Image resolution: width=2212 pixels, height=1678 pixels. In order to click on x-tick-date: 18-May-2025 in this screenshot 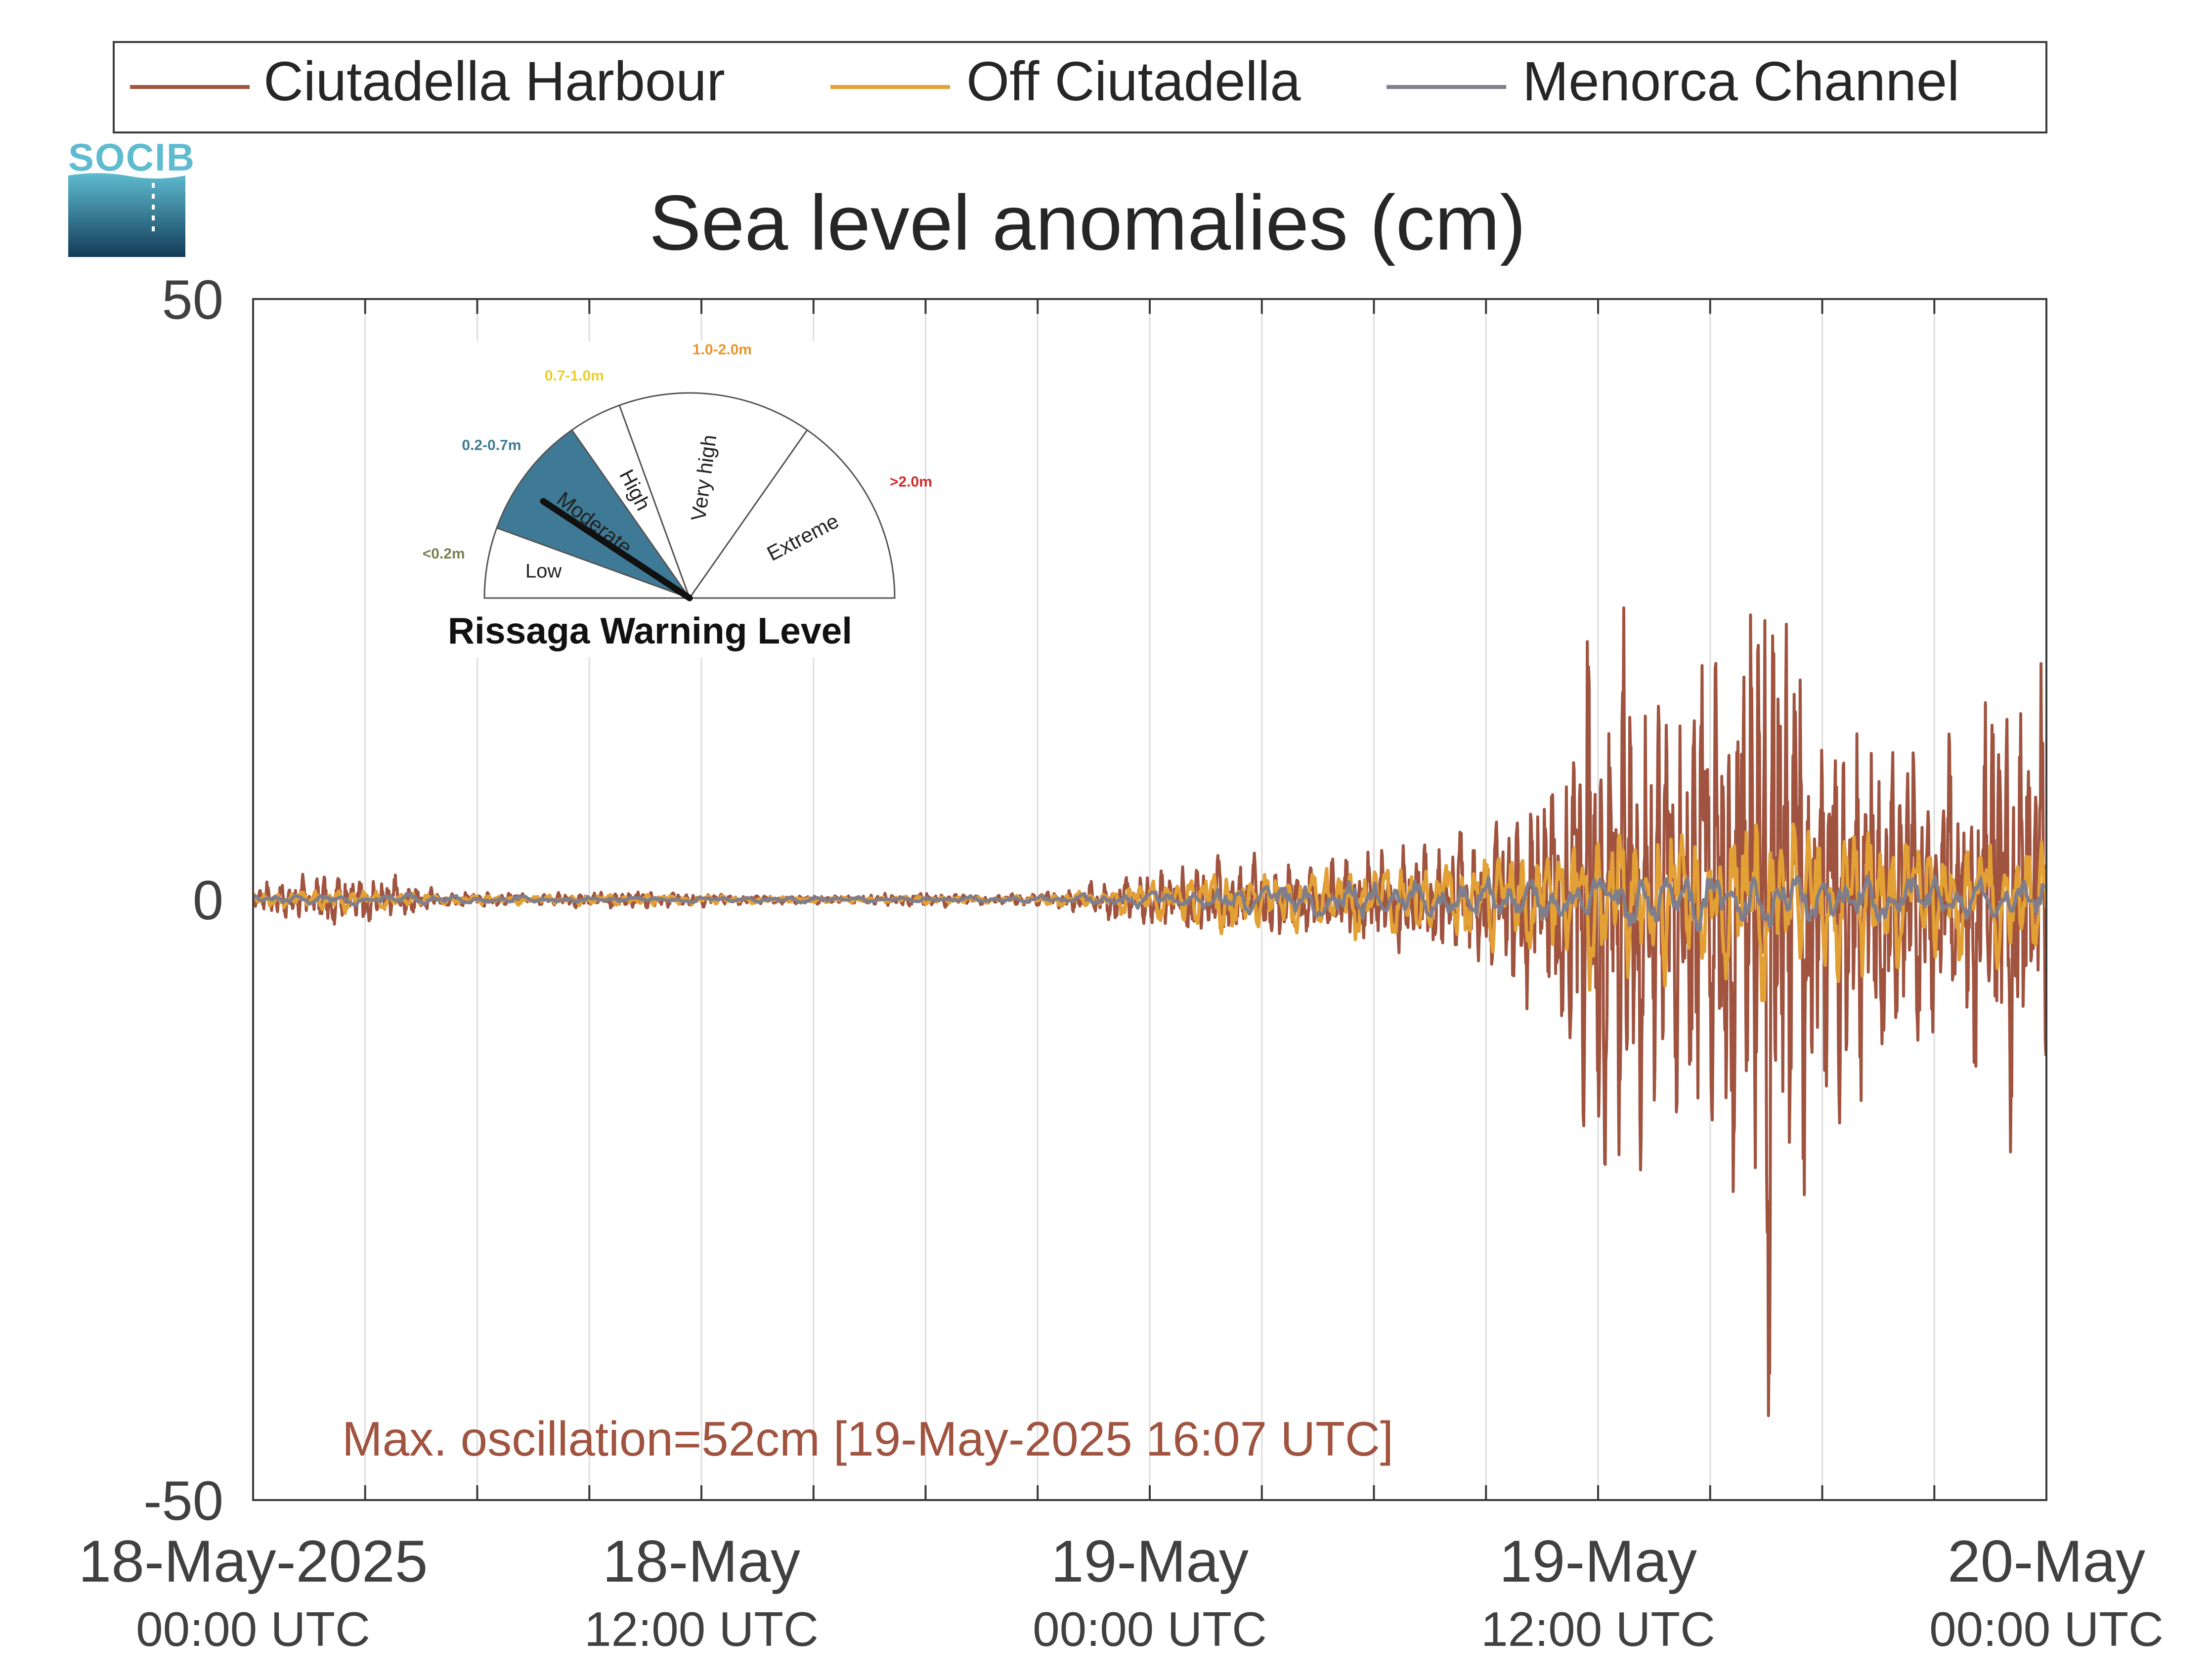, I will do `click(253, 1561)`.